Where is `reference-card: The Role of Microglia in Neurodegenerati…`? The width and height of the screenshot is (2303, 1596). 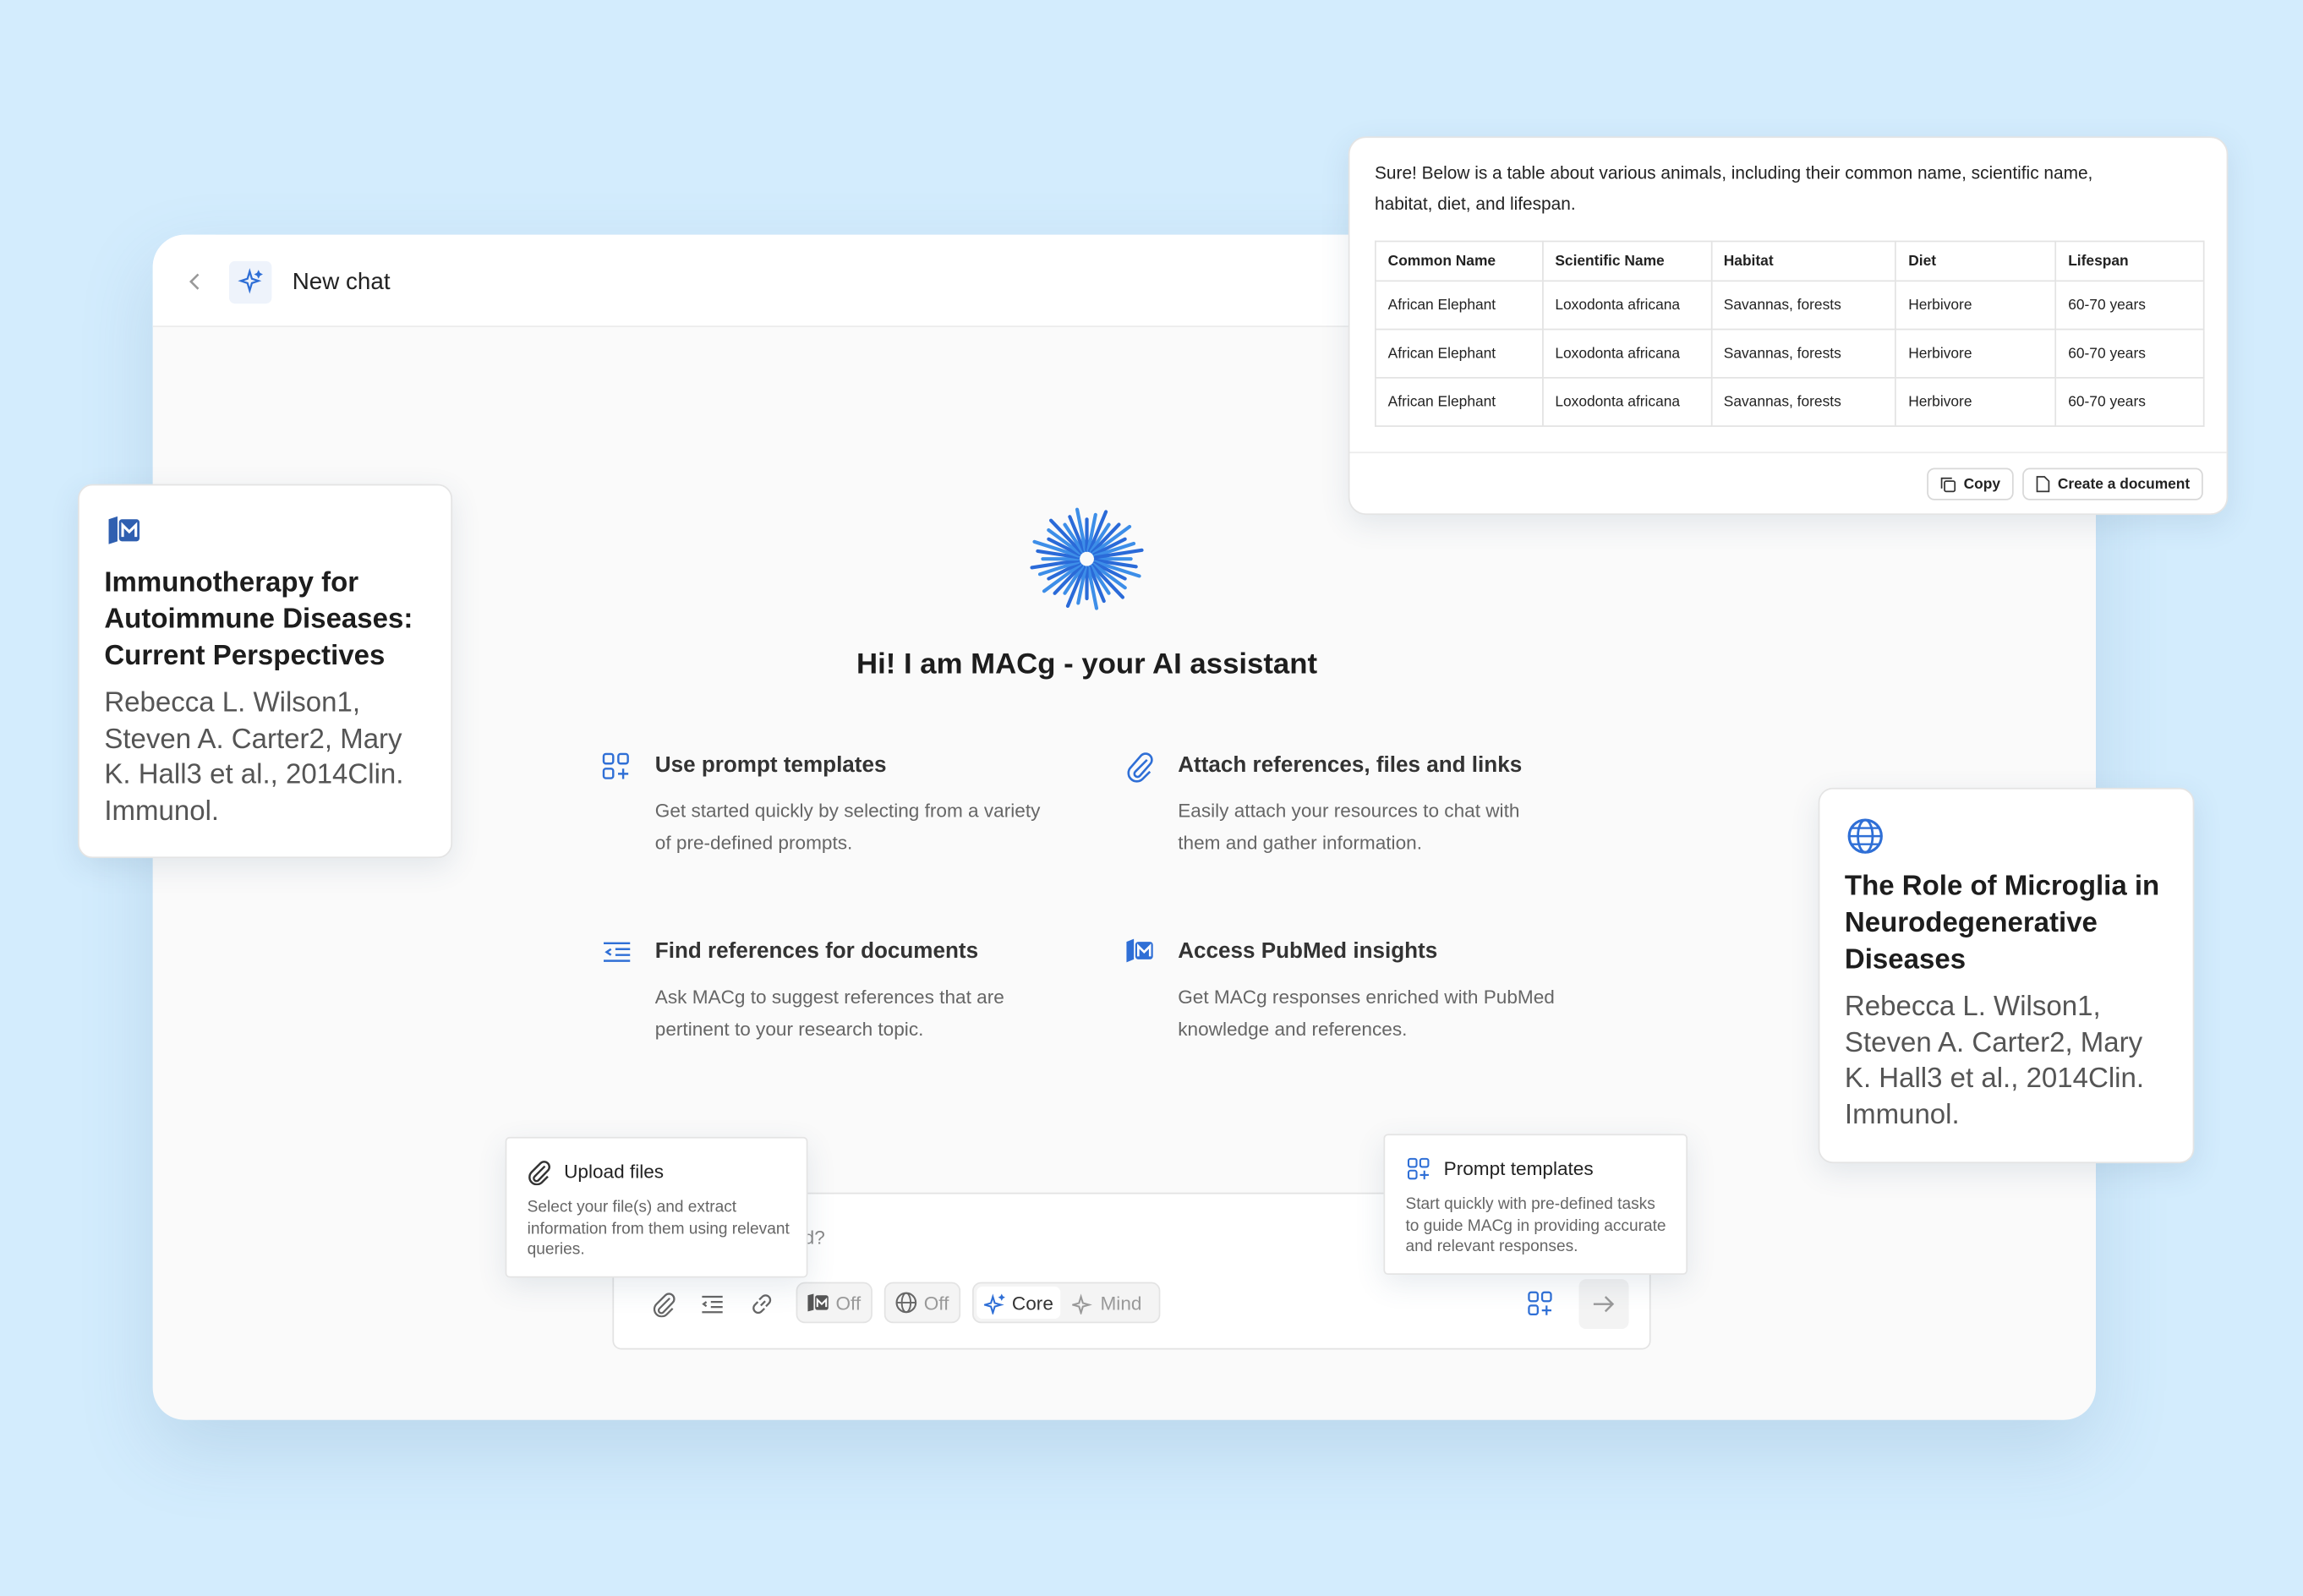 reference-card: The Role of Microglia in Neurodegenerati… is located at coordinates (2007, 975).